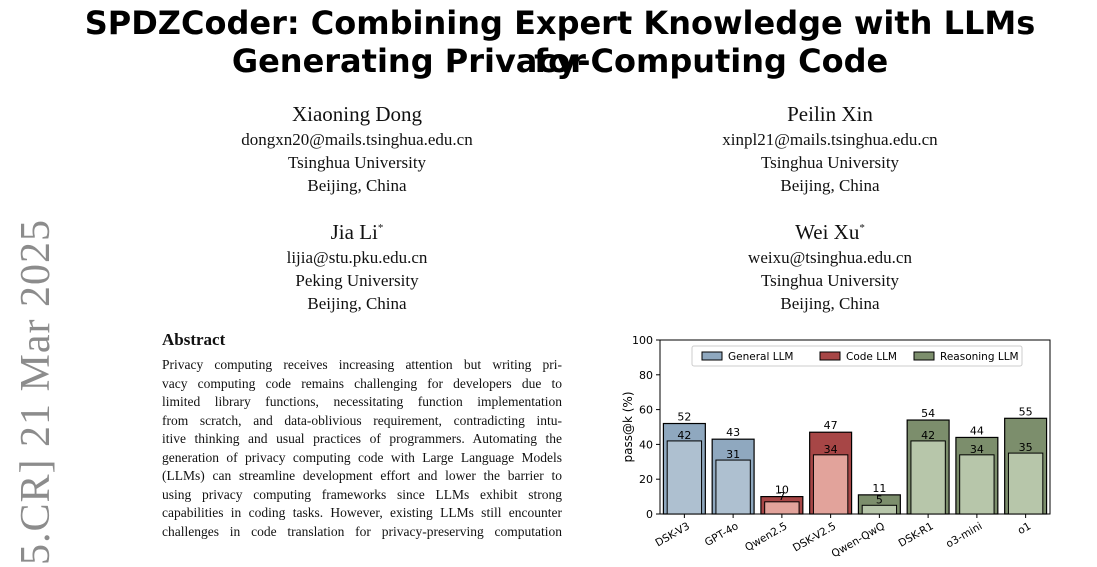 The width and height of the screenshot is (1097, 567). What do you see at coordinates (1024, 528) in the screenshot?
I see `x-tick-label: o1` at bounding box center [1024, 528].